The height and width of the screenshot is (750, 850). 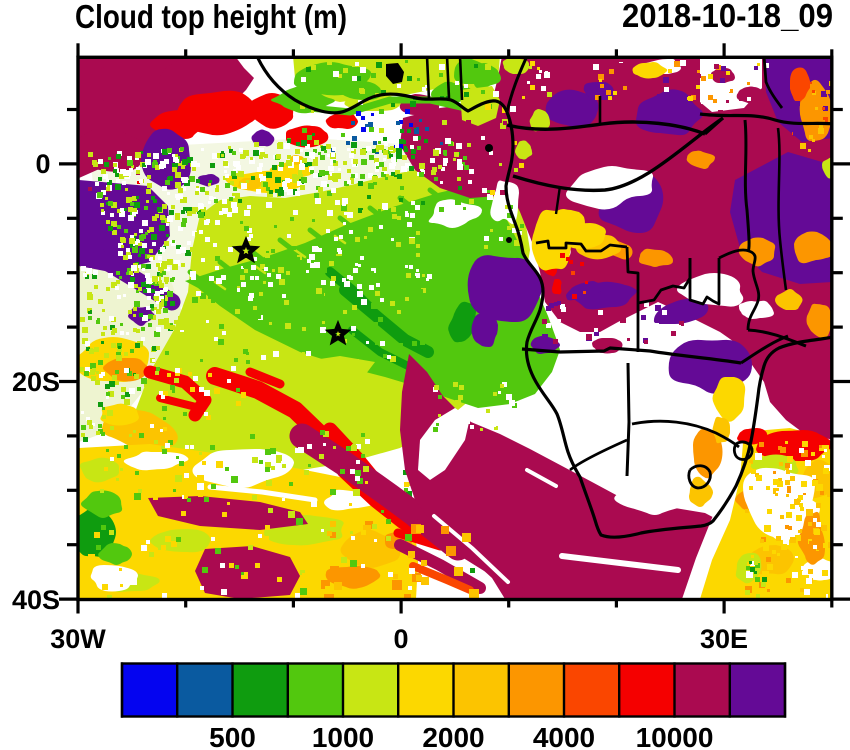 I want to click on svg-text: 20S, so click(x=36, y=382).